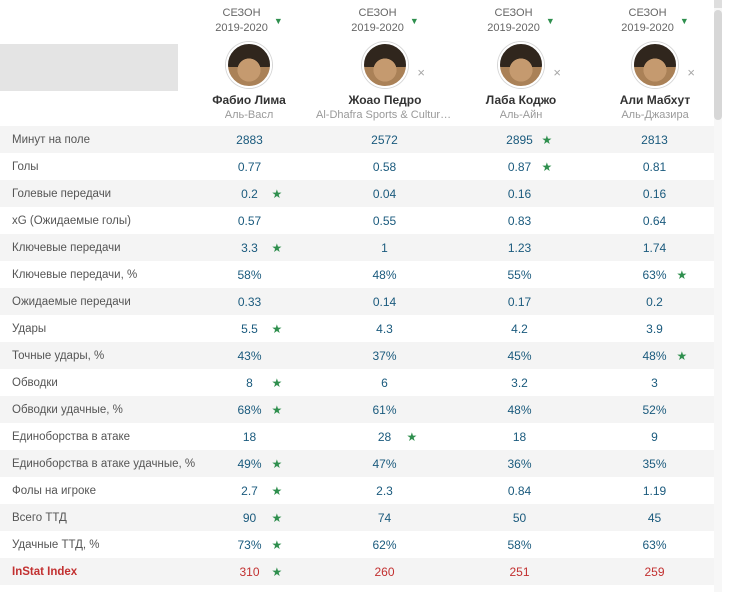 Image resolution: width=730 pixels, height=592 pixels. I want to click on label-column-header-block, so click(89, 67).